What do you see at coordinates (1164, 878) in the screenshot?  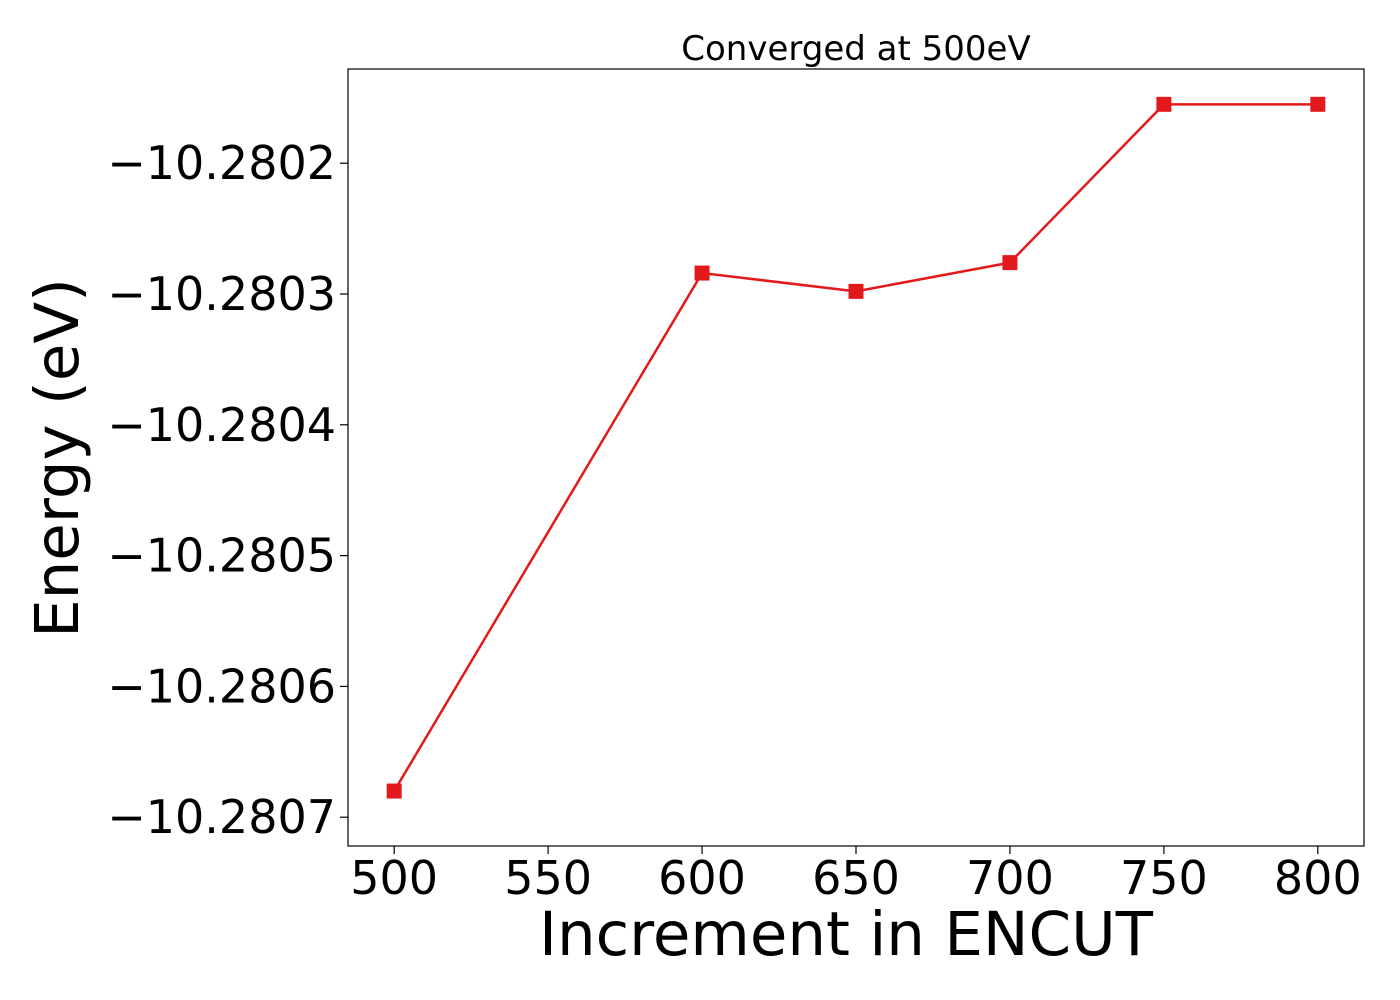 I see `x-tick-label: 750` at bounding box center [1164, 878].